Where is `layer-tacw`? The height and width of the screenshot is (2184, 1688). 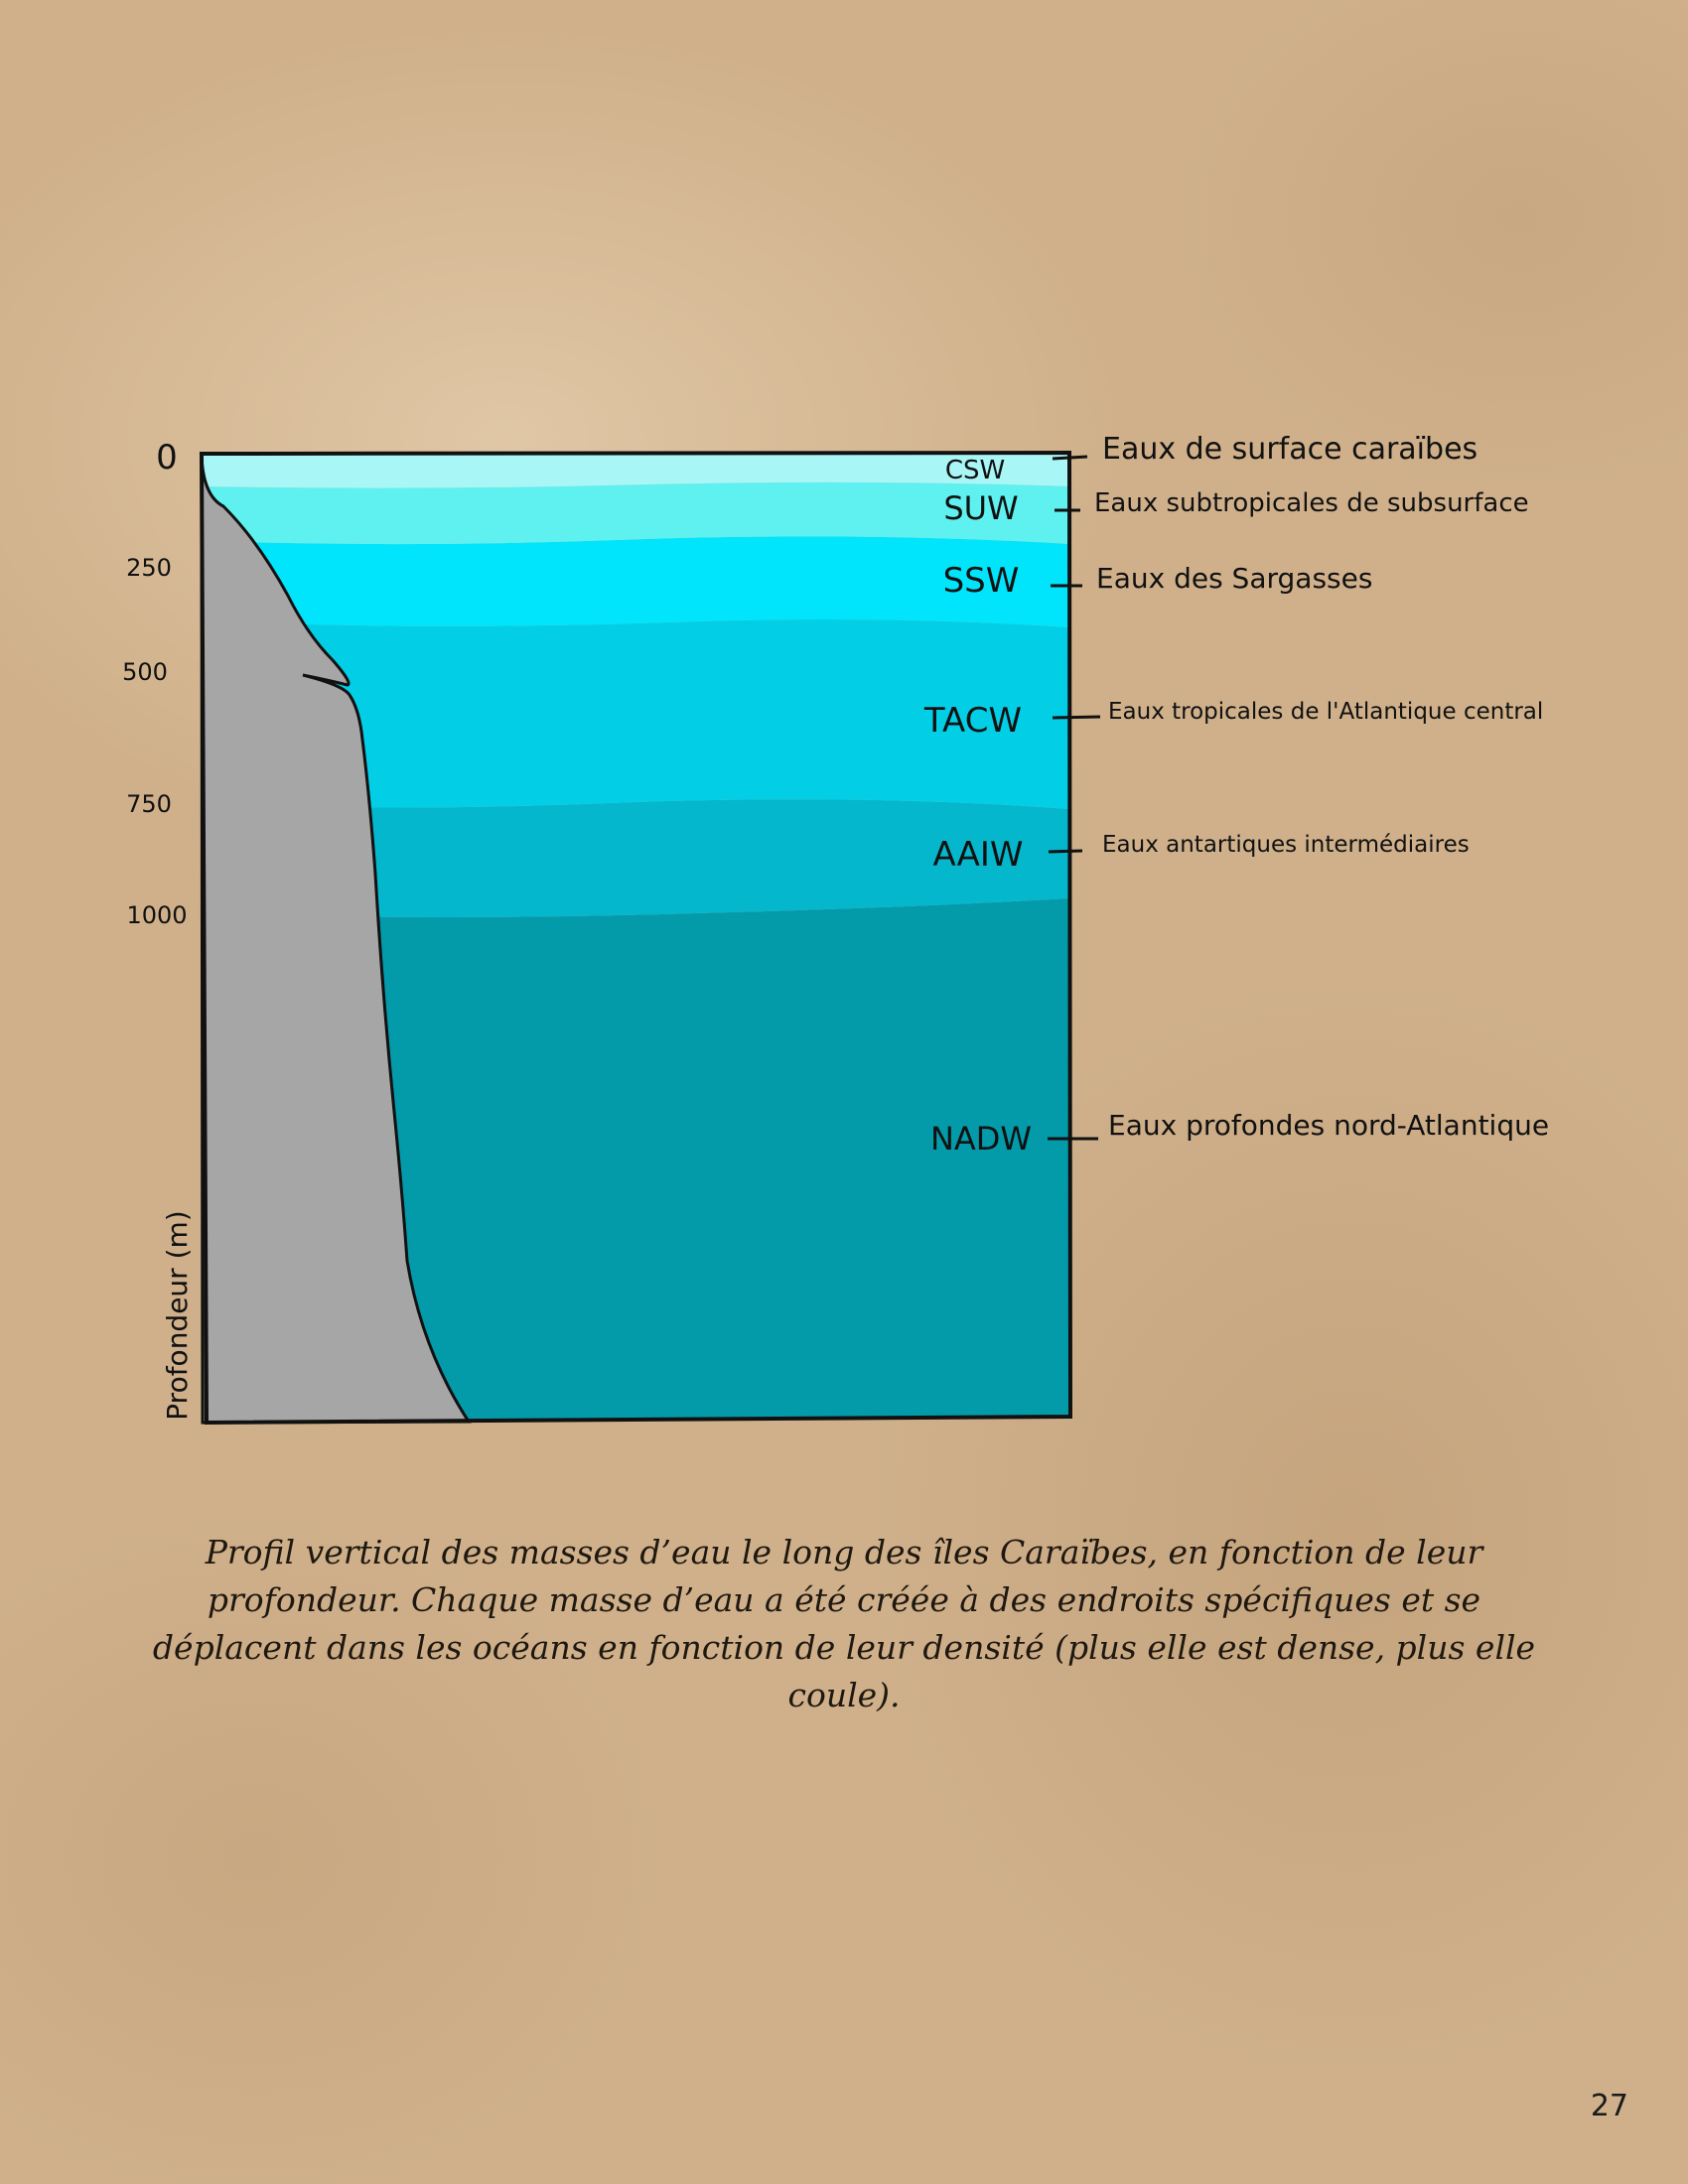 layer-tacw is located at coordinates (635, 714).